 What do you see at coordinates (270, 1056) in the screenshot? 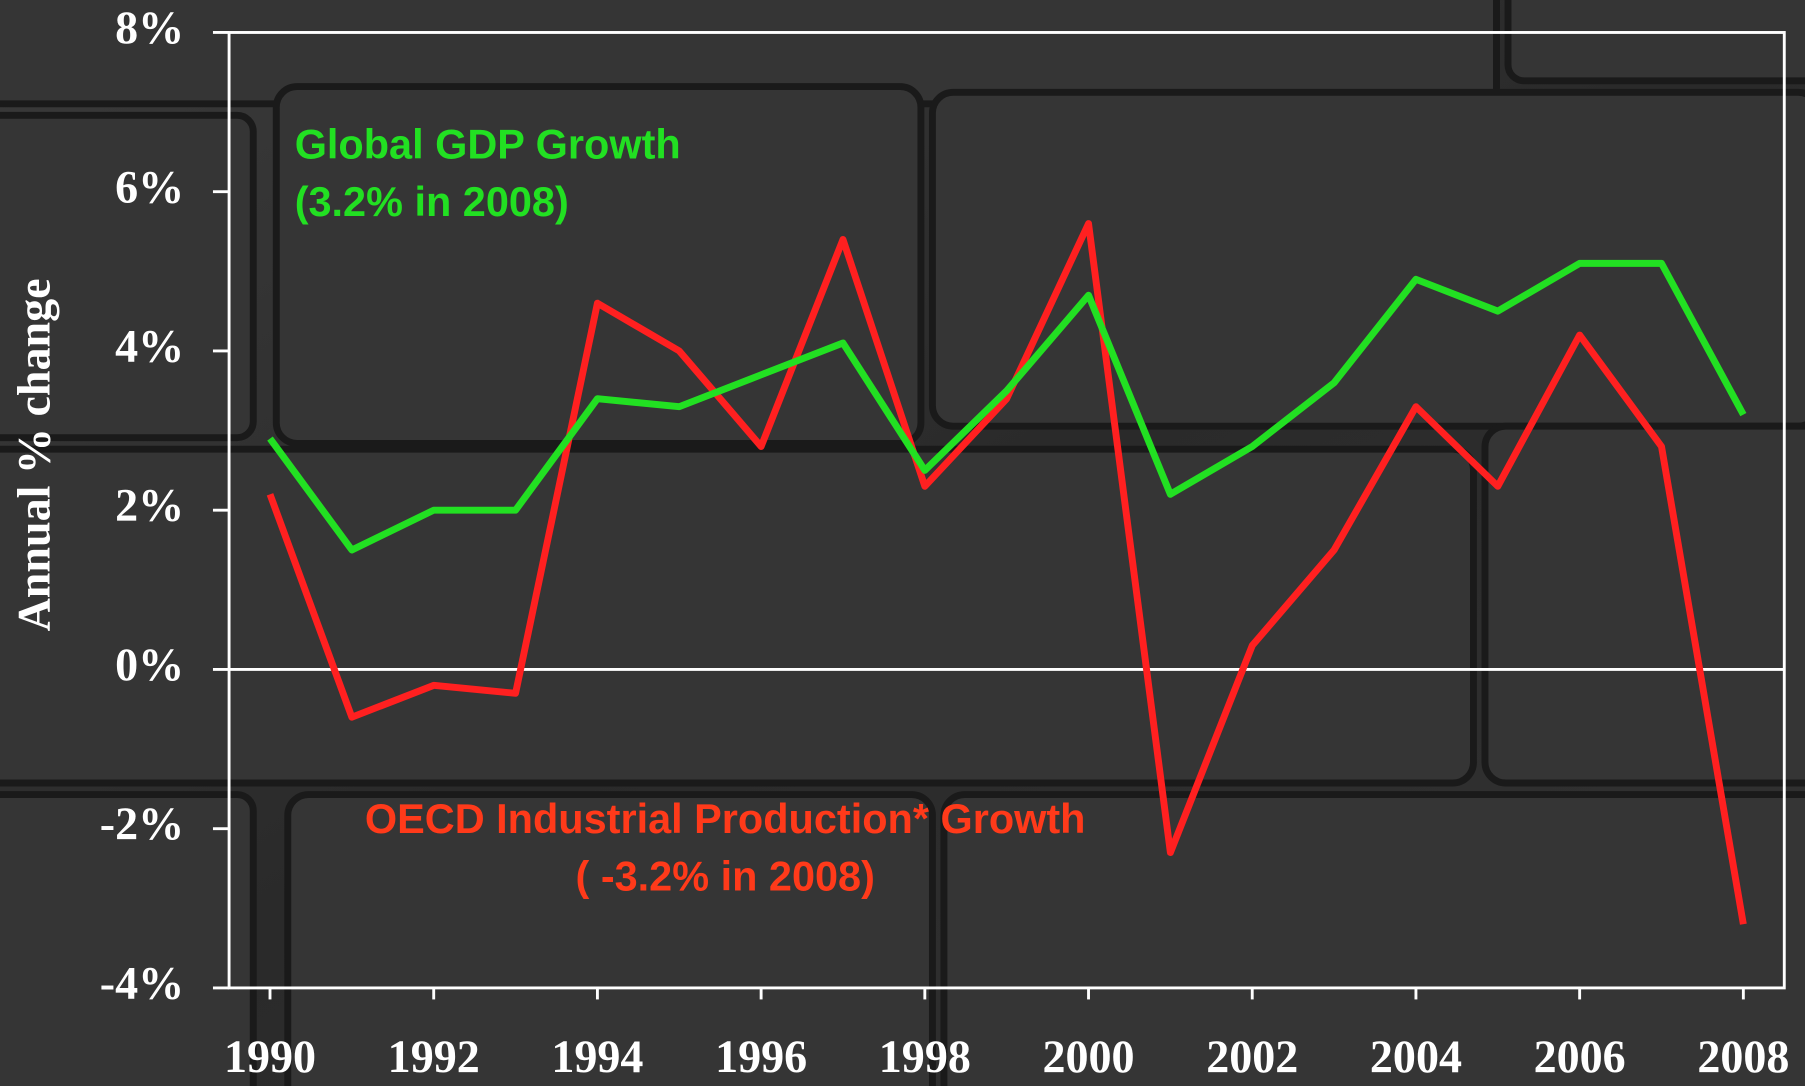
I see `x-tick-label: 1990` at bounding box center [270, 1056].